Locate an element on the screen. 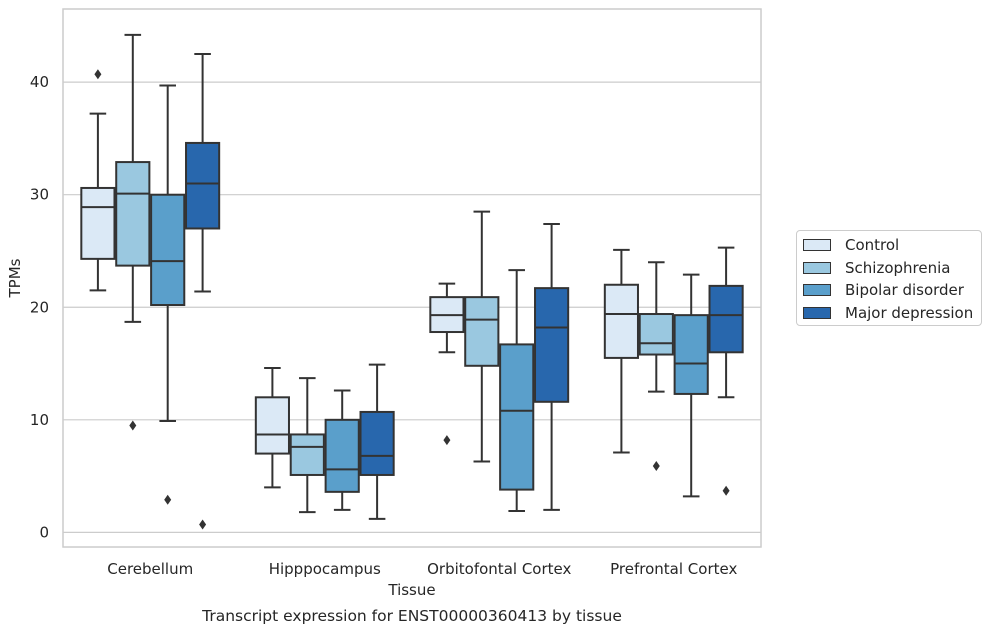 This screenshot has height=634, width=993. y-tick-label-40: 40 is located at coordinates (39, 82).